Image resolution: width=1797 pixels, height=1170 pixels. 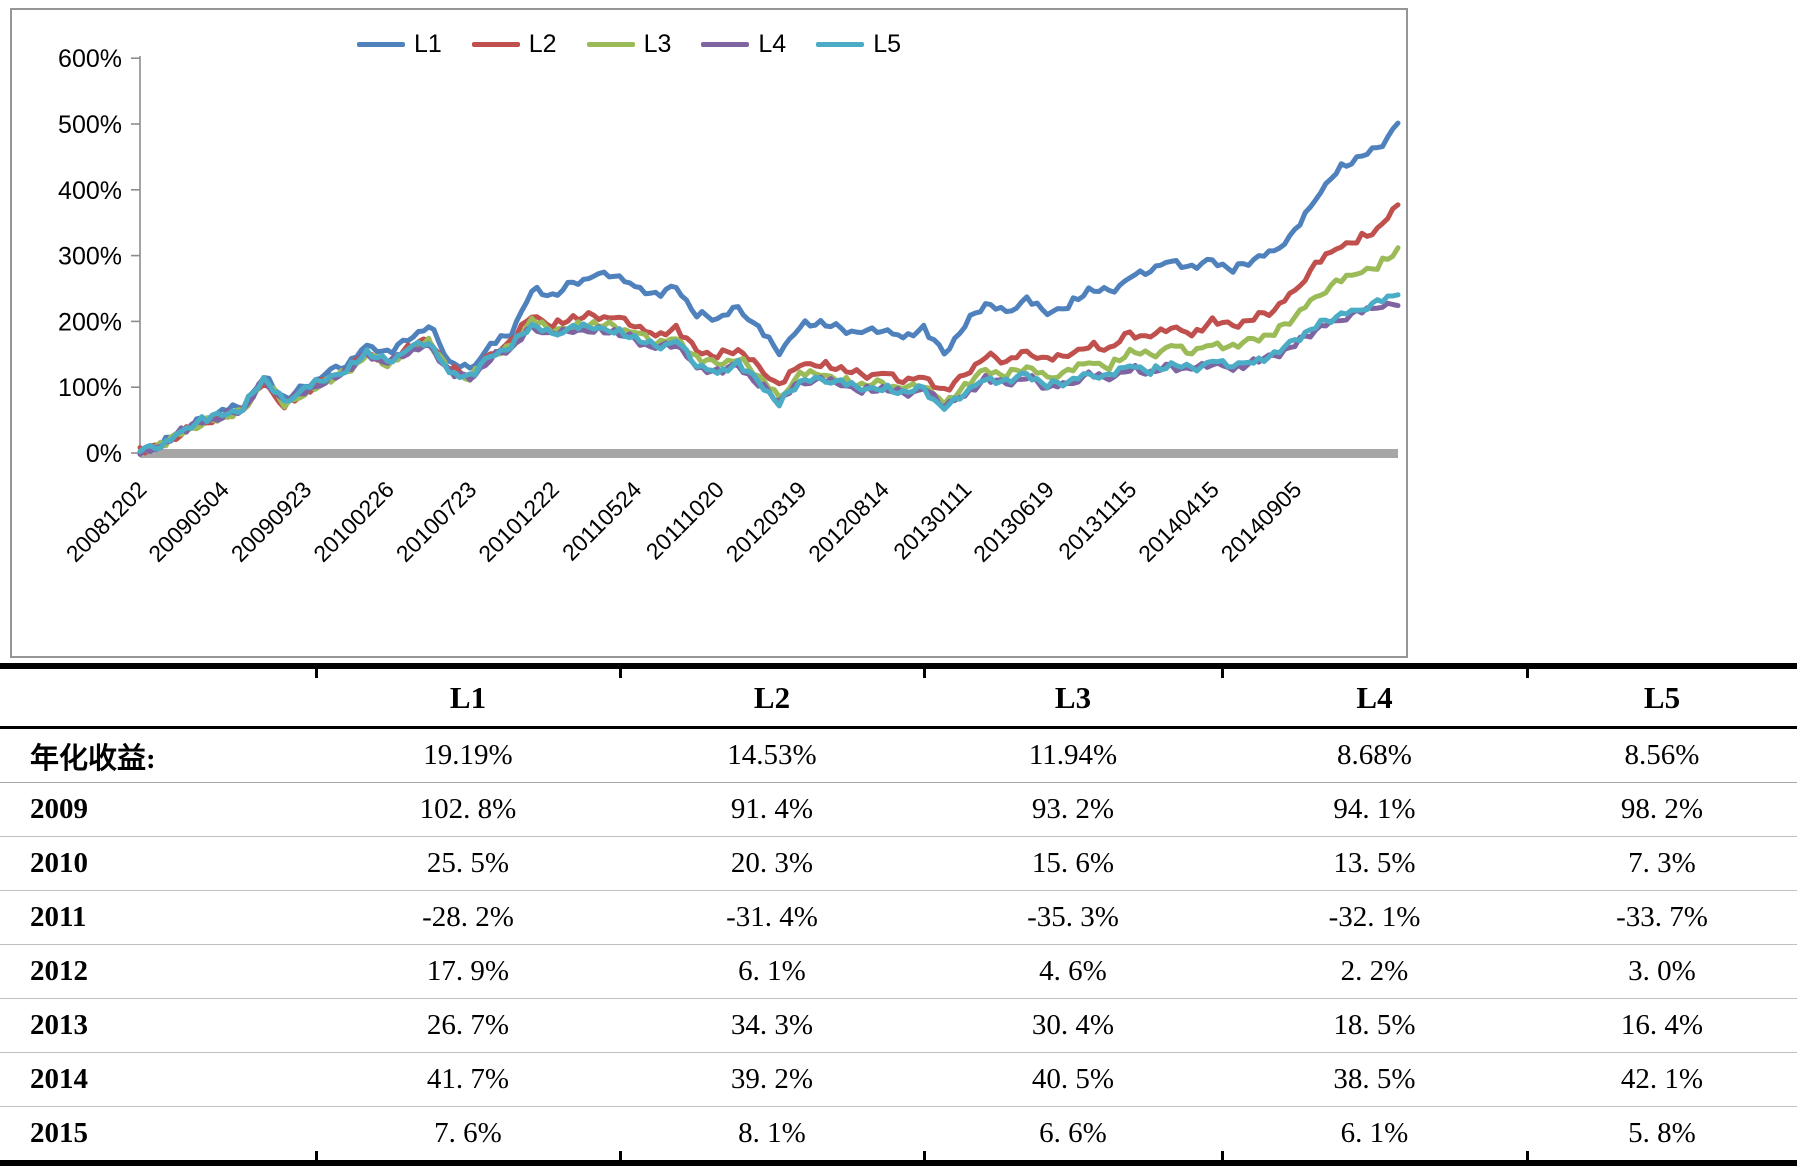 I want to click on x-axis-tick-label: 20101222, so click(x=518, y=521).